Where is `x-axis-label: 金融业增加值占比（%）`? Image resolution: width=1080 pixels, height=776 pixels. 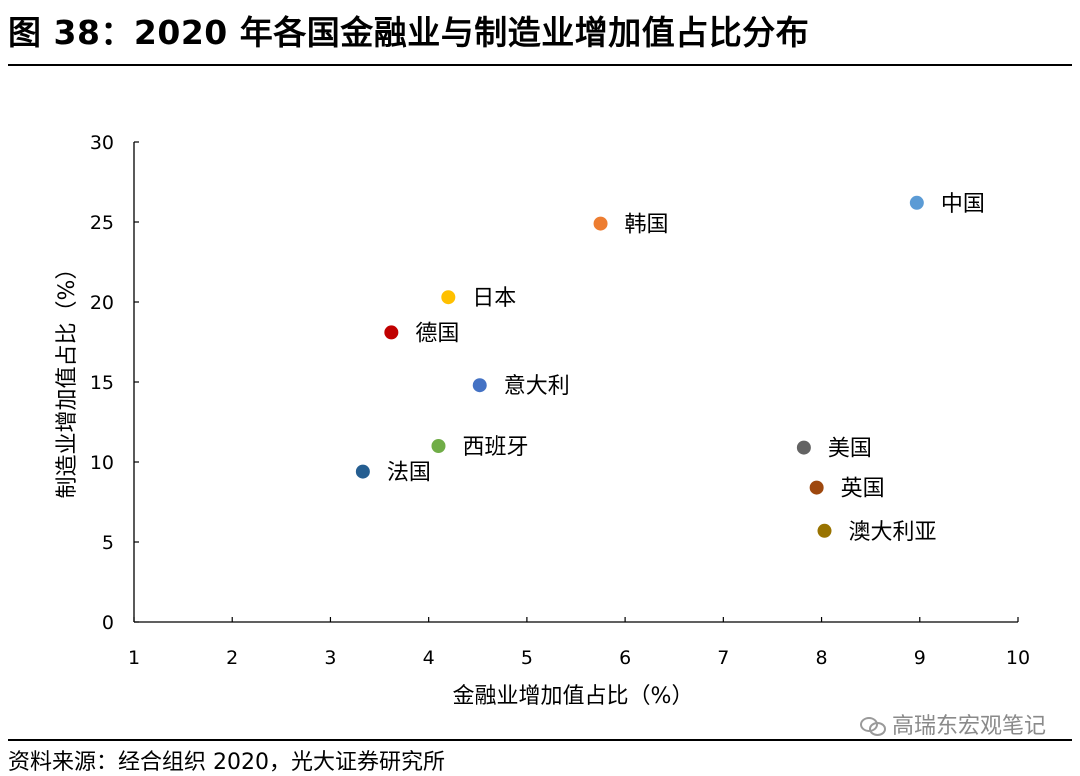 x-axis-label: 金融业增加值占比（%） is located at coordinates (573, 696).